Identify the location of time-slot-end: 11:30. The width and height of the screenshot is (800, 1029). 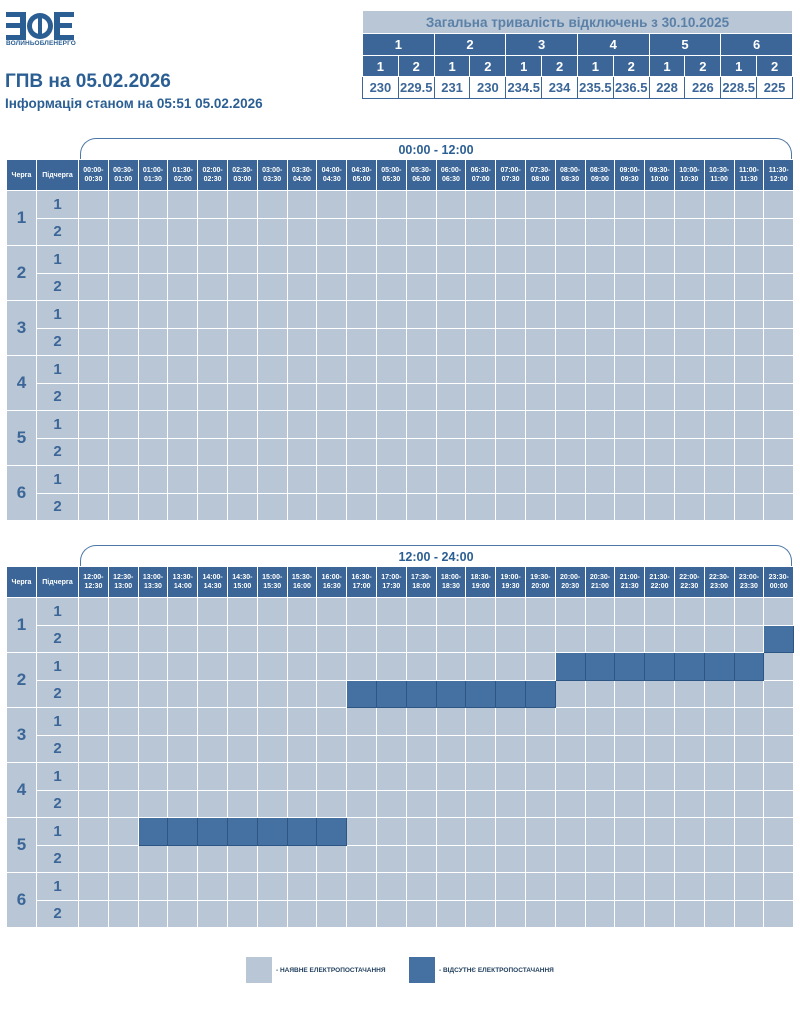
(749, 179).